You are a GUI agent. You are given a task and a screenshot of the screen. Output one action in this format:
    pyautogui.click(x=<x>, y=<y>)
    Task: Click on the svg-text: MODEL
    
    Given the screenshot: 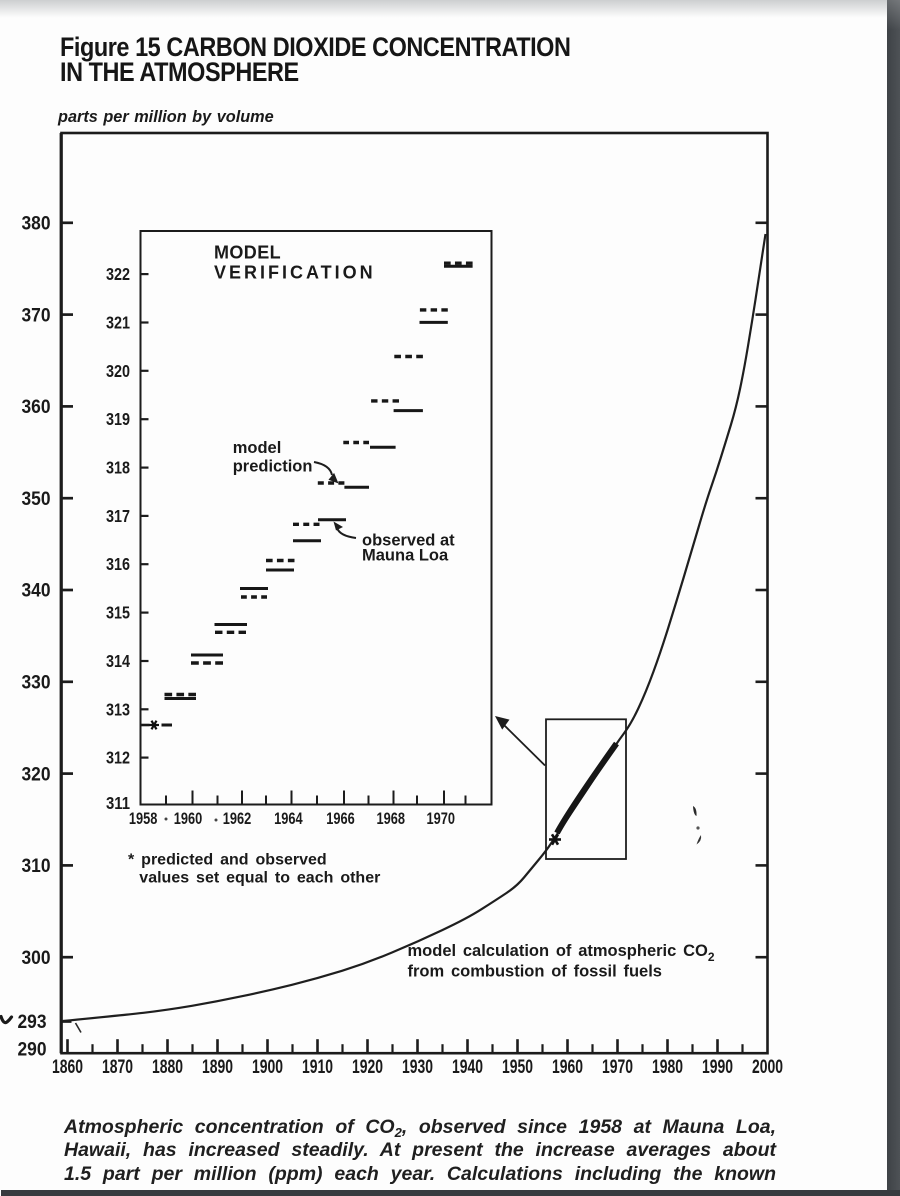 What is the action you would take?
    pyautogui.click(x=247, y=253)
    